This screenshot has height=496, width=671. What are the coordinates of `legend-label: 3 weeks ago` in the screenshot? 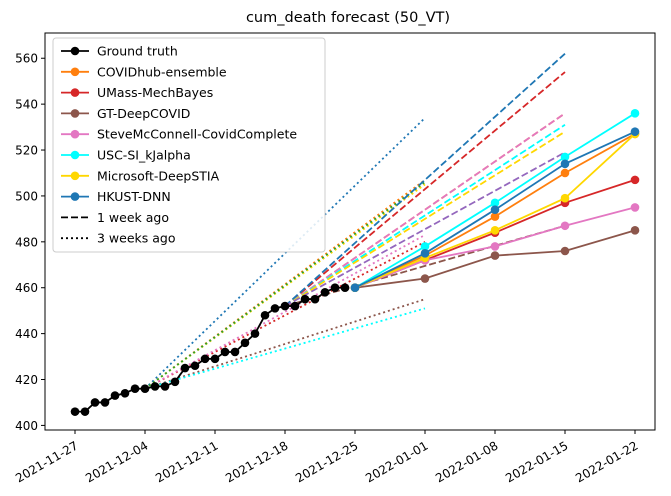 It's located at (136, 238).